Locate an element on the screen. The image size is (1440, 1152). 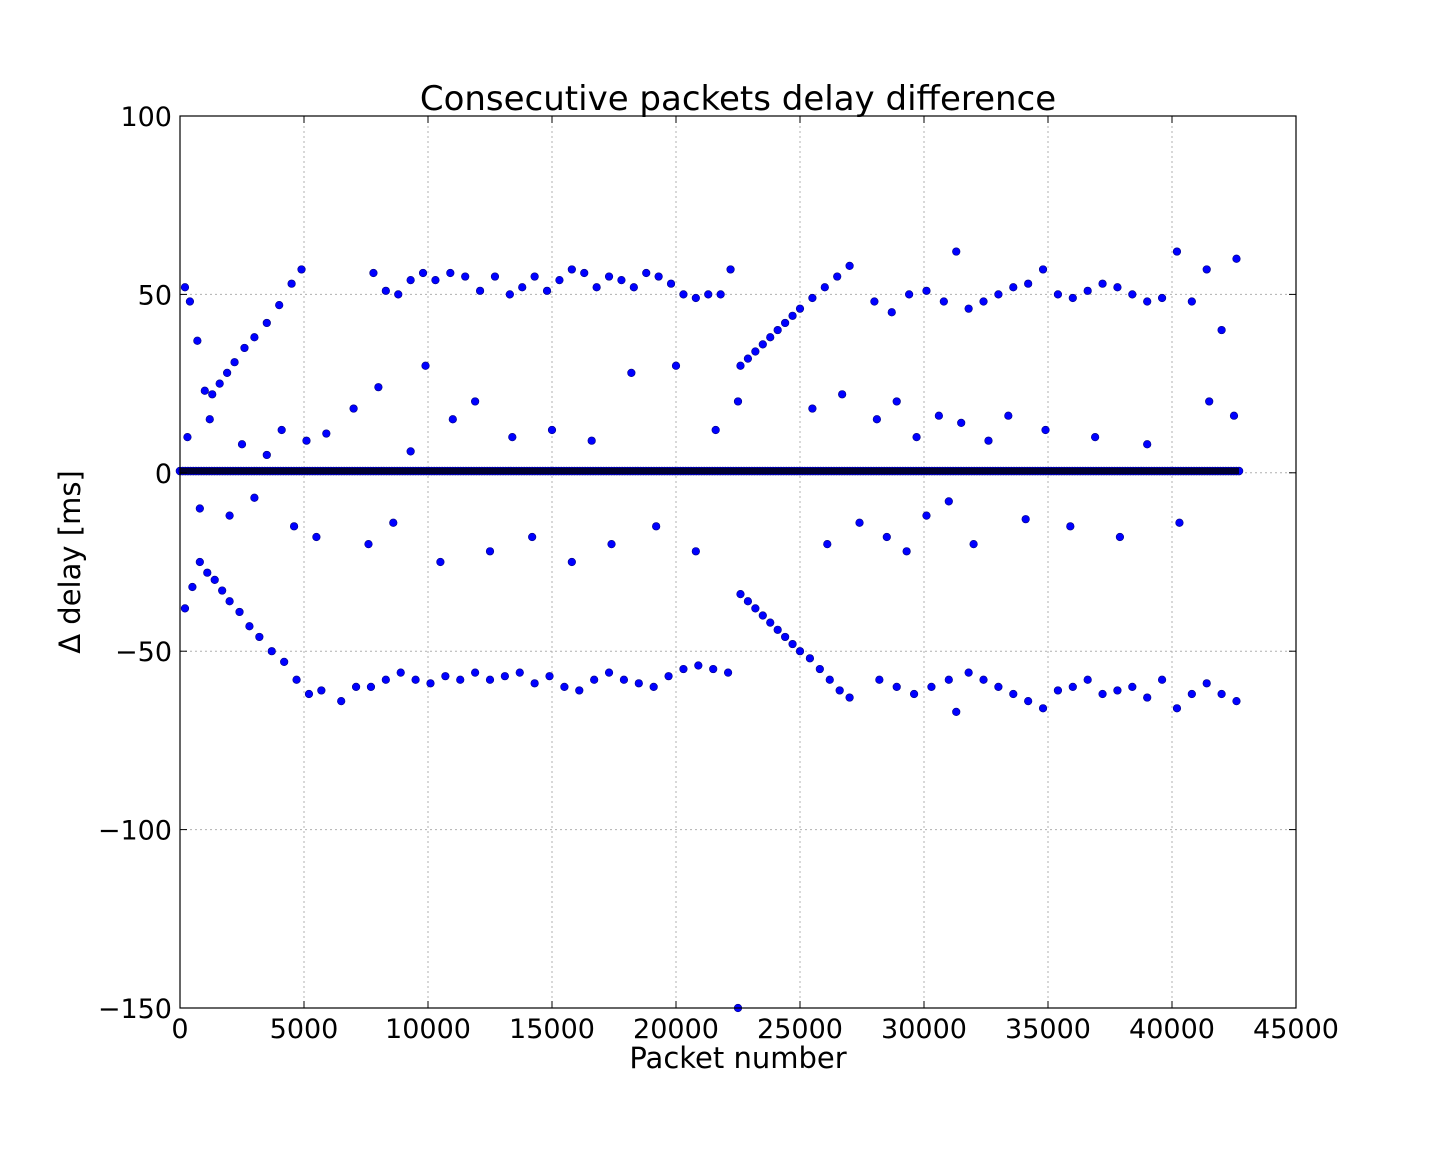
y-tick-label: −50 is located at coordinates (143, 652).